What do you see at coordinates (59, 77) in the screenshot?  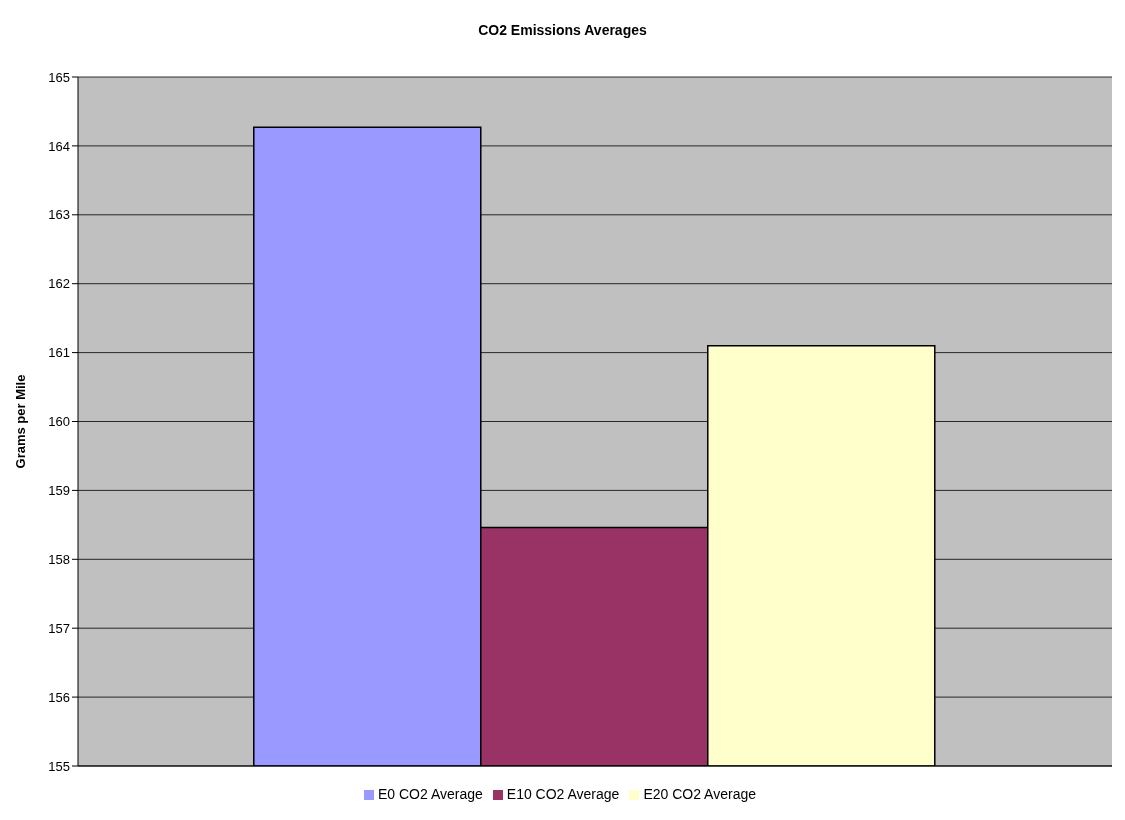 I see `y-tick-label: 165` at bounding box center [59, 77].